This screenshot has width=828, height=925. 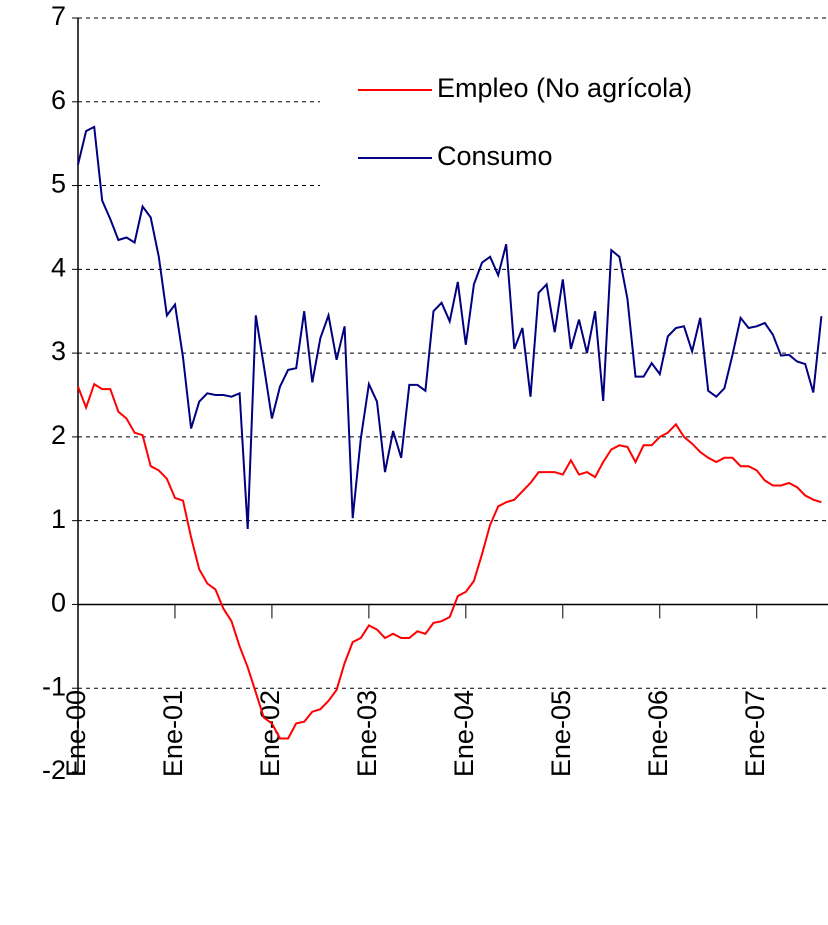 What do you see at coordinates (58, 100) in the screenshot?
I see `y-tick-label: 6` at bounding box center [58, 100].